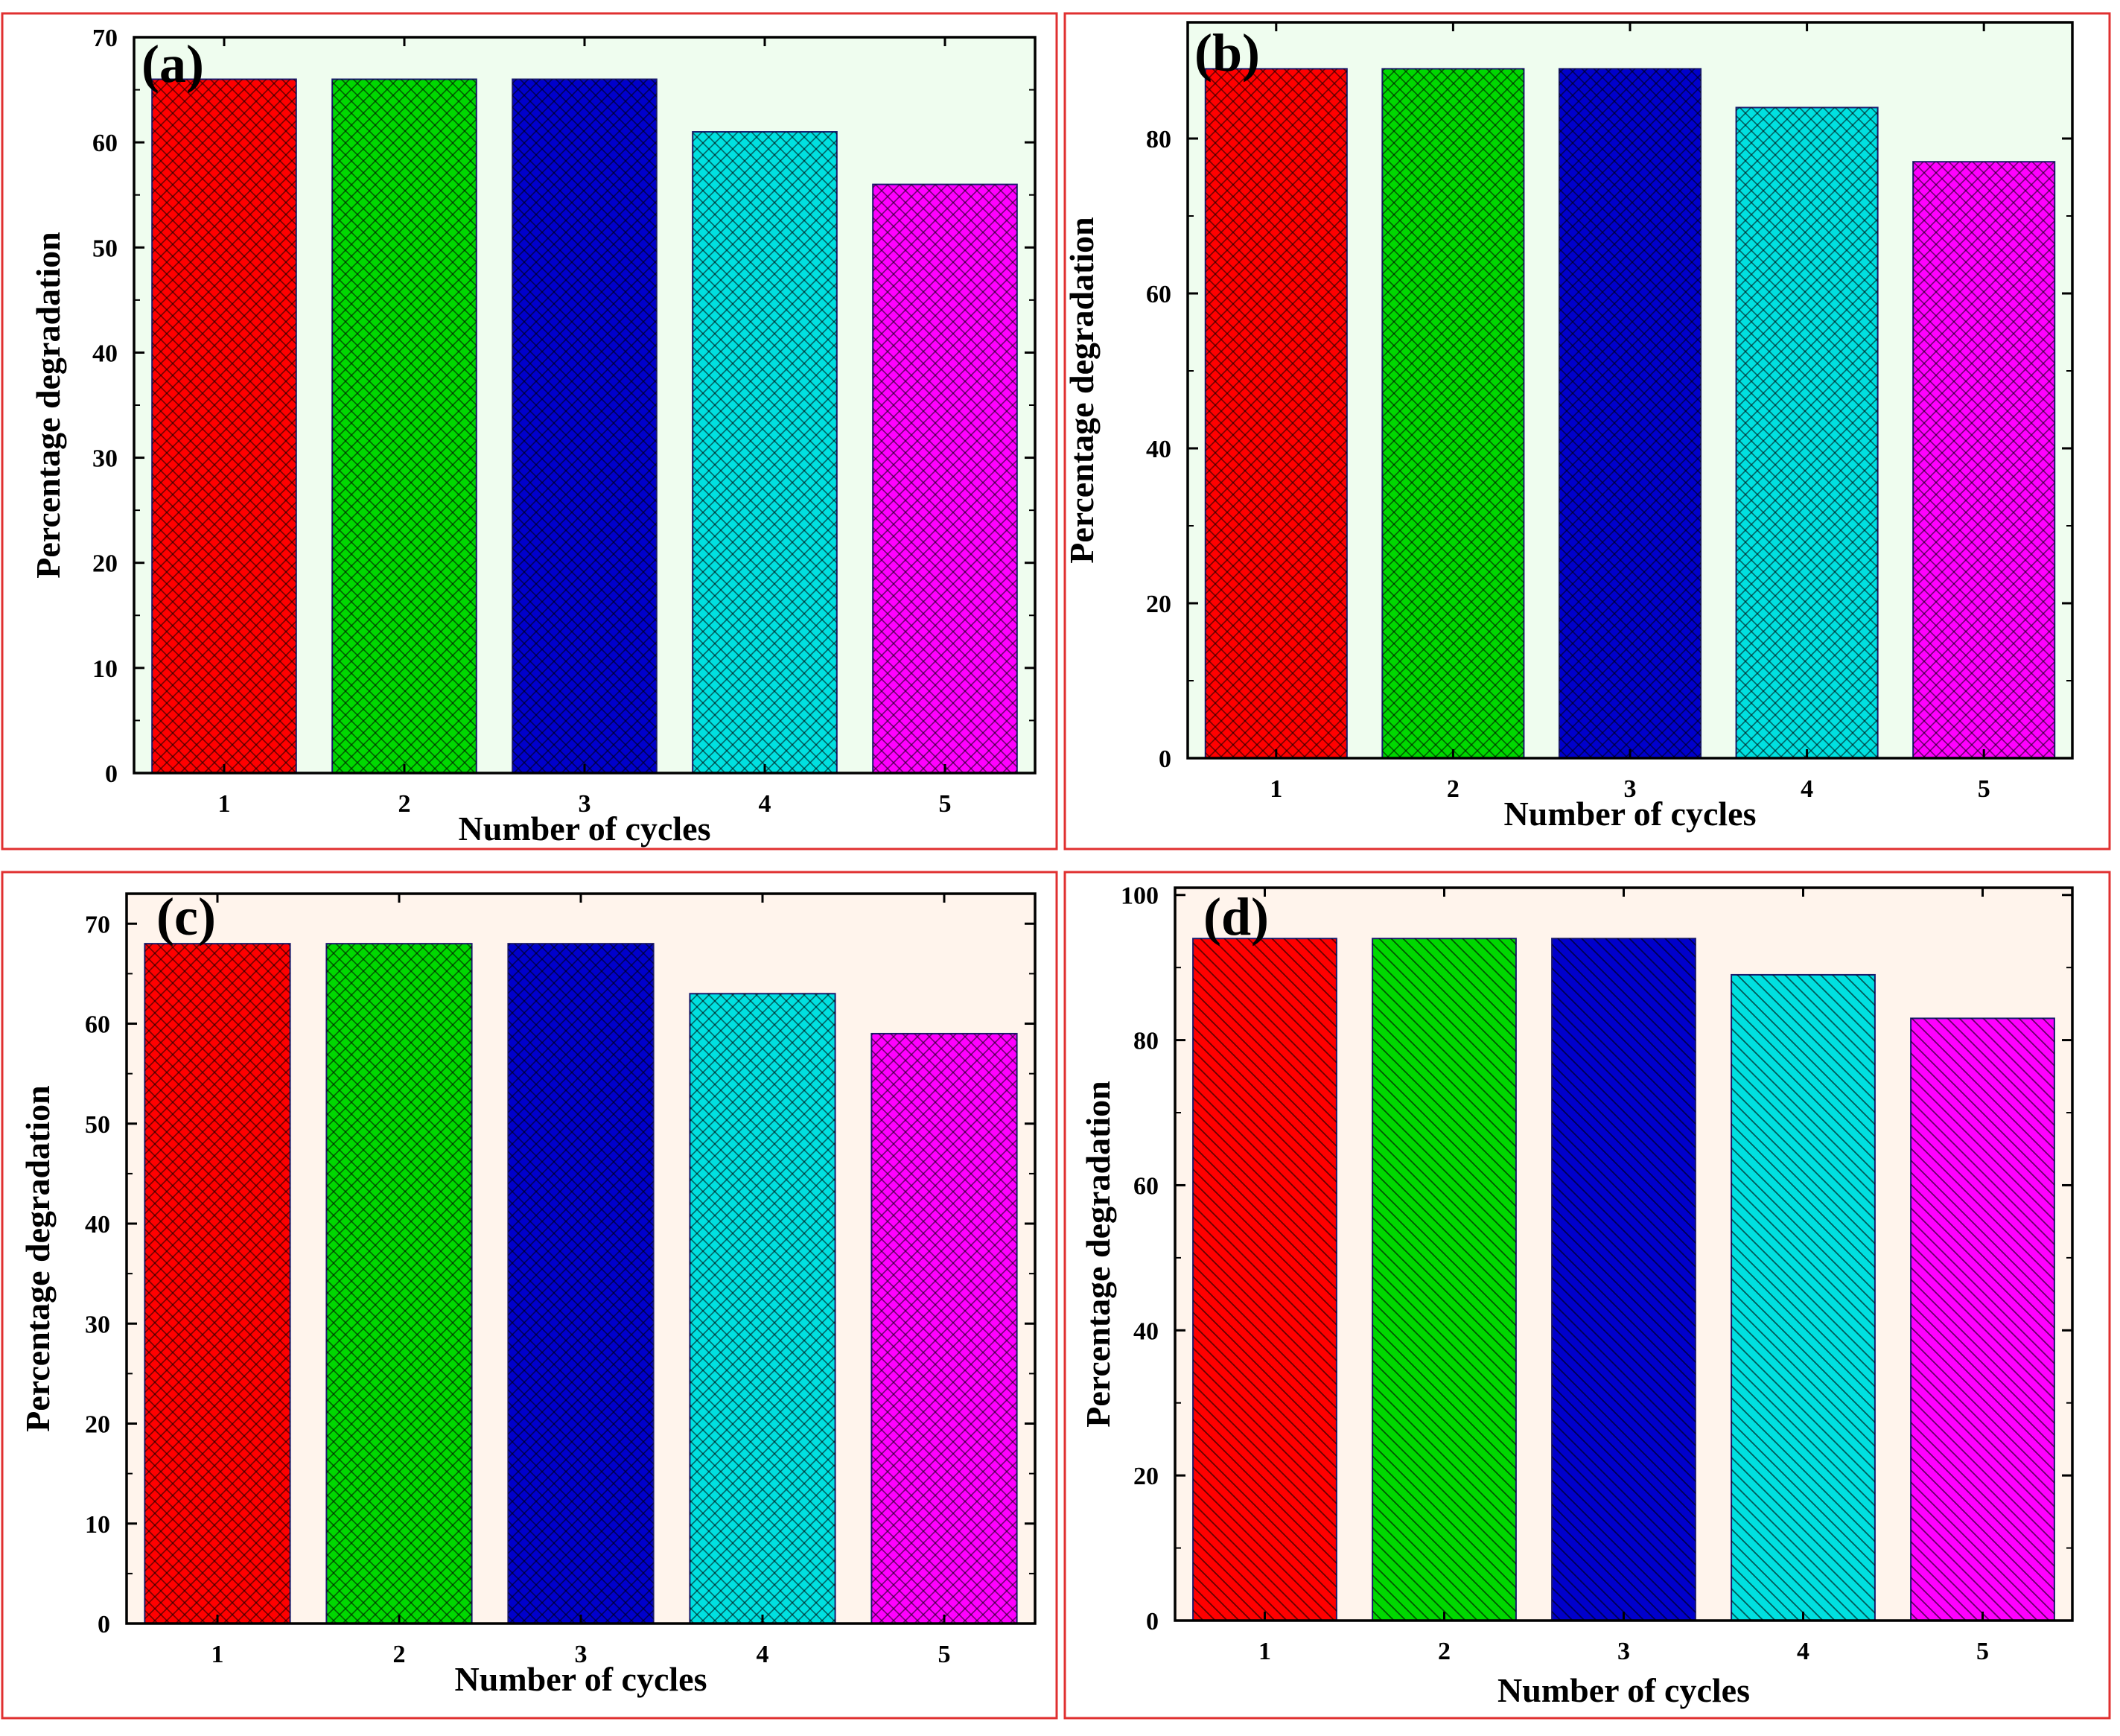  I want to click on y-tick-label: 100, so click(1140, 896).